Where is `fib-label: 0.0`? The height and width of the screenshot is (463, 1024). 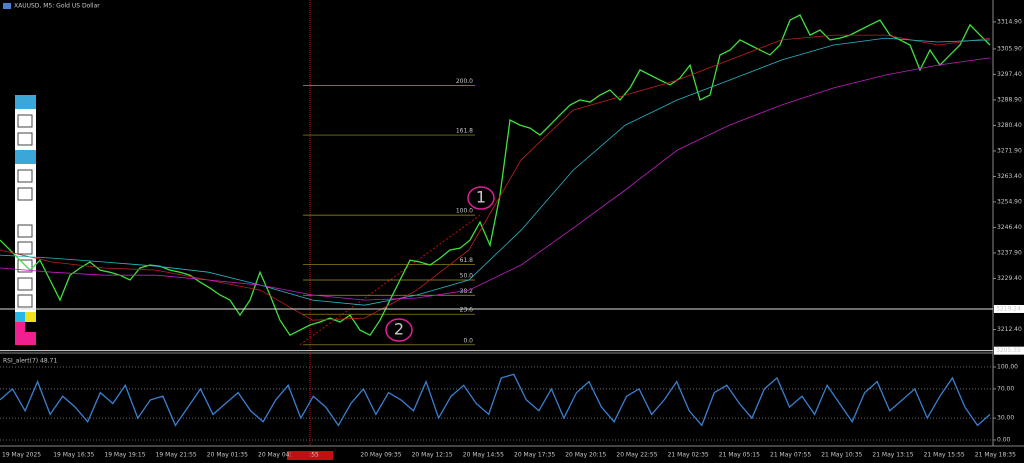 fib-label: 0.0 is located at coordinates (468, 340).